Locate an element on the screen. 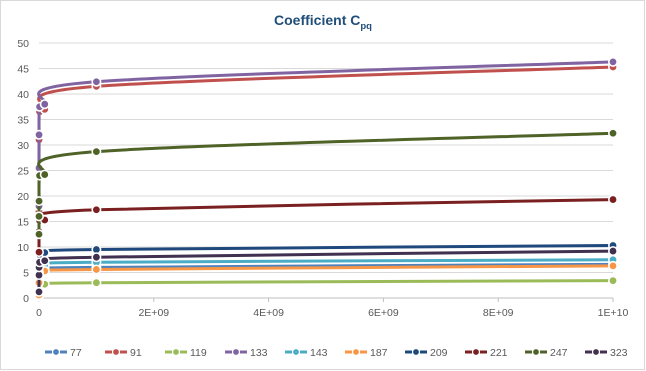  y-tick-label: 30 is located at coordinates (23, 146).